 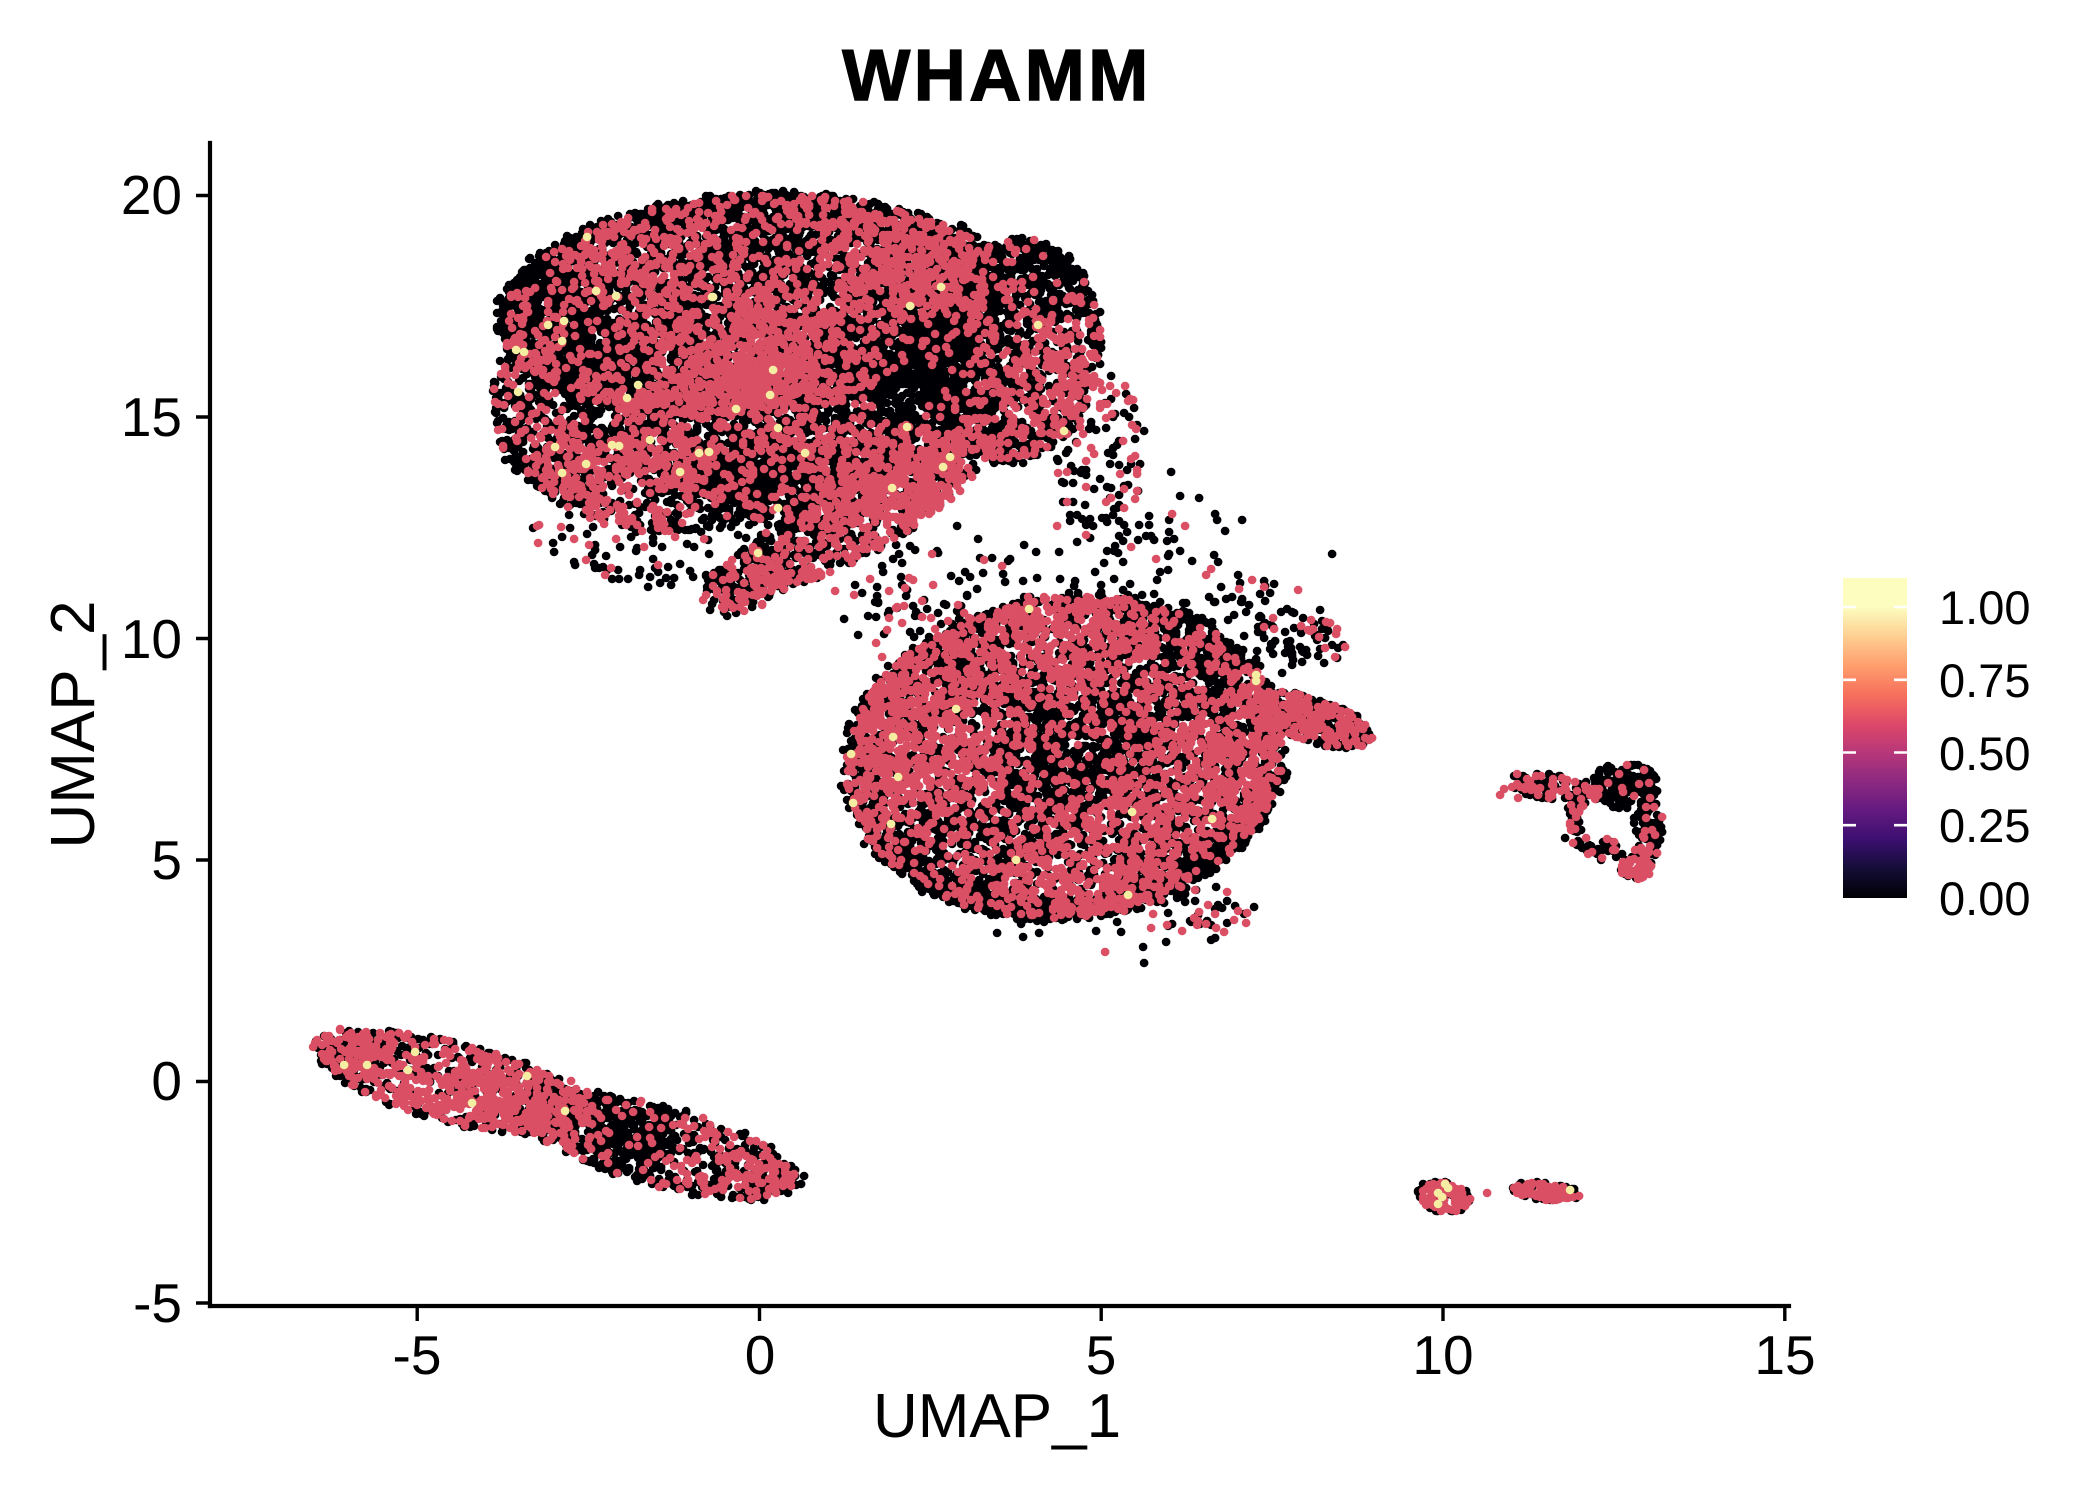 What do you see at coordinates (151, 195) in the screenshot?
I see `svg-text: 20` at bounding box center [151, 195].